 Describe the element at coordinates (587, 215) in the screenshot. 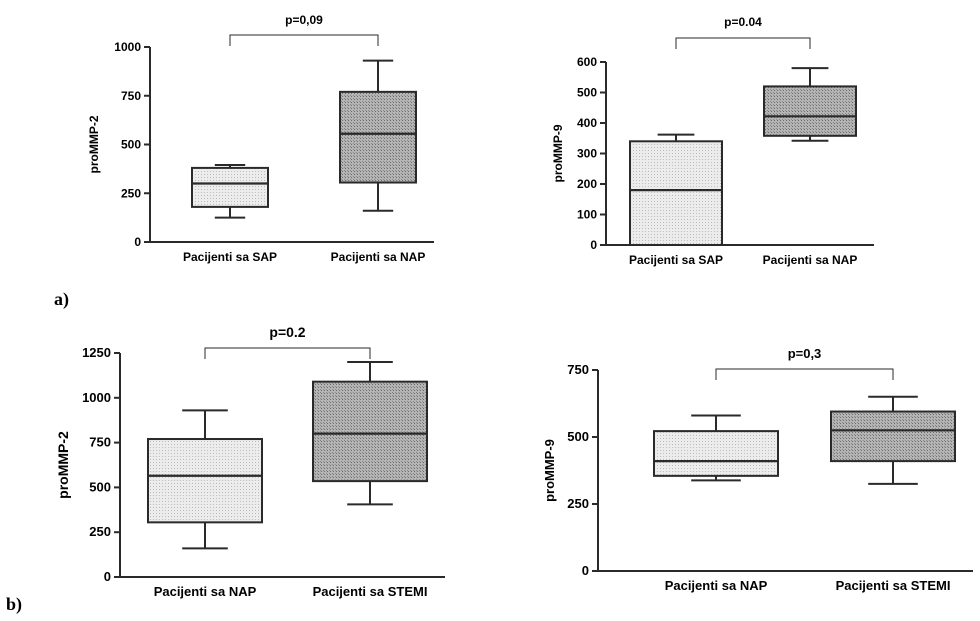

I see `y-tick-label: 100` at that location.